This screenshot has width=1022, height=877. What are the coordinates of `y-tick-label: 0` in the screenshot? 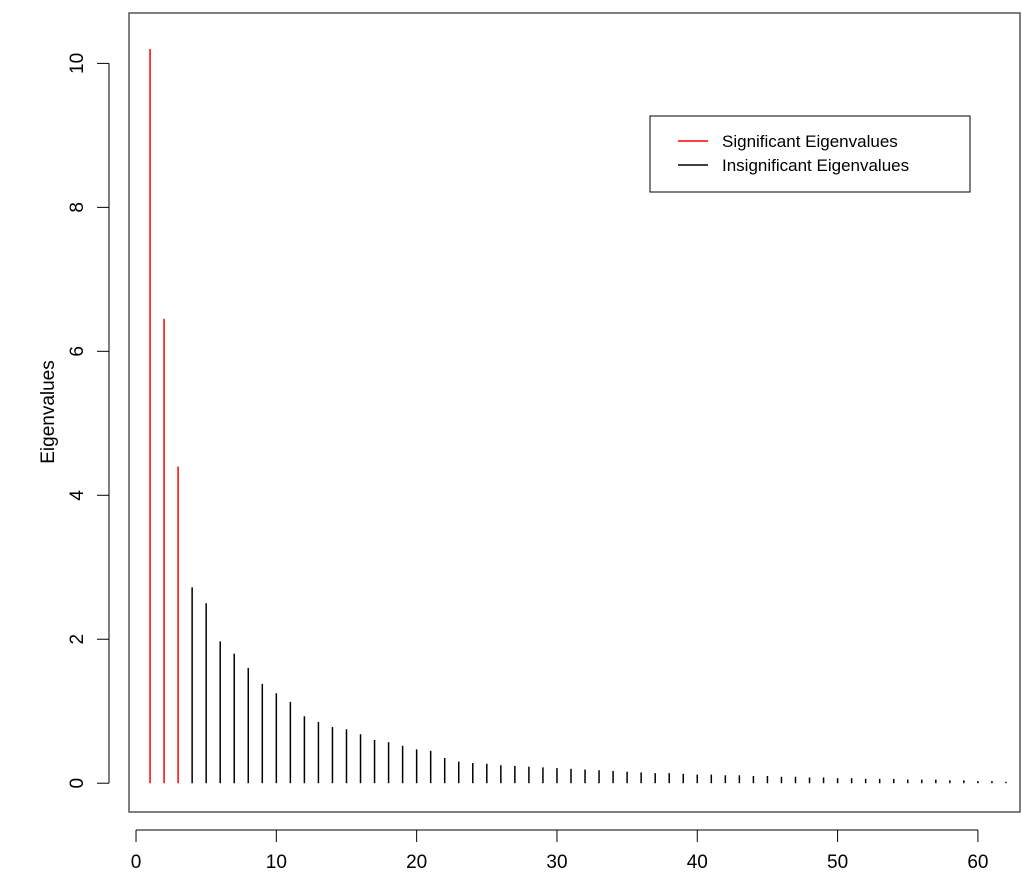 It's located at (77, 783).